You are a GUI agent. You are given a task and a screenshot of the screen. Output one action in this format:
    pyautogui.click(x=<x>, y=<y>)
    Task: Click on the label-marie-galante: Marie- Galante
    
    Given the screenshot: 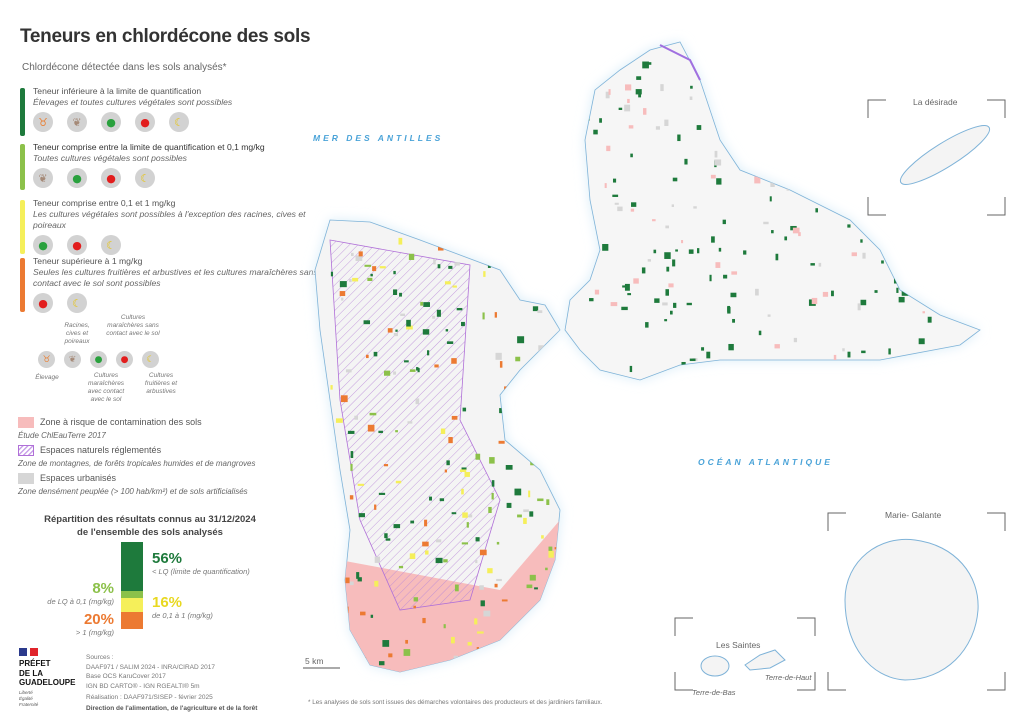 What is the action you would take?
    pyautogui.click(x=913, y=515)
    